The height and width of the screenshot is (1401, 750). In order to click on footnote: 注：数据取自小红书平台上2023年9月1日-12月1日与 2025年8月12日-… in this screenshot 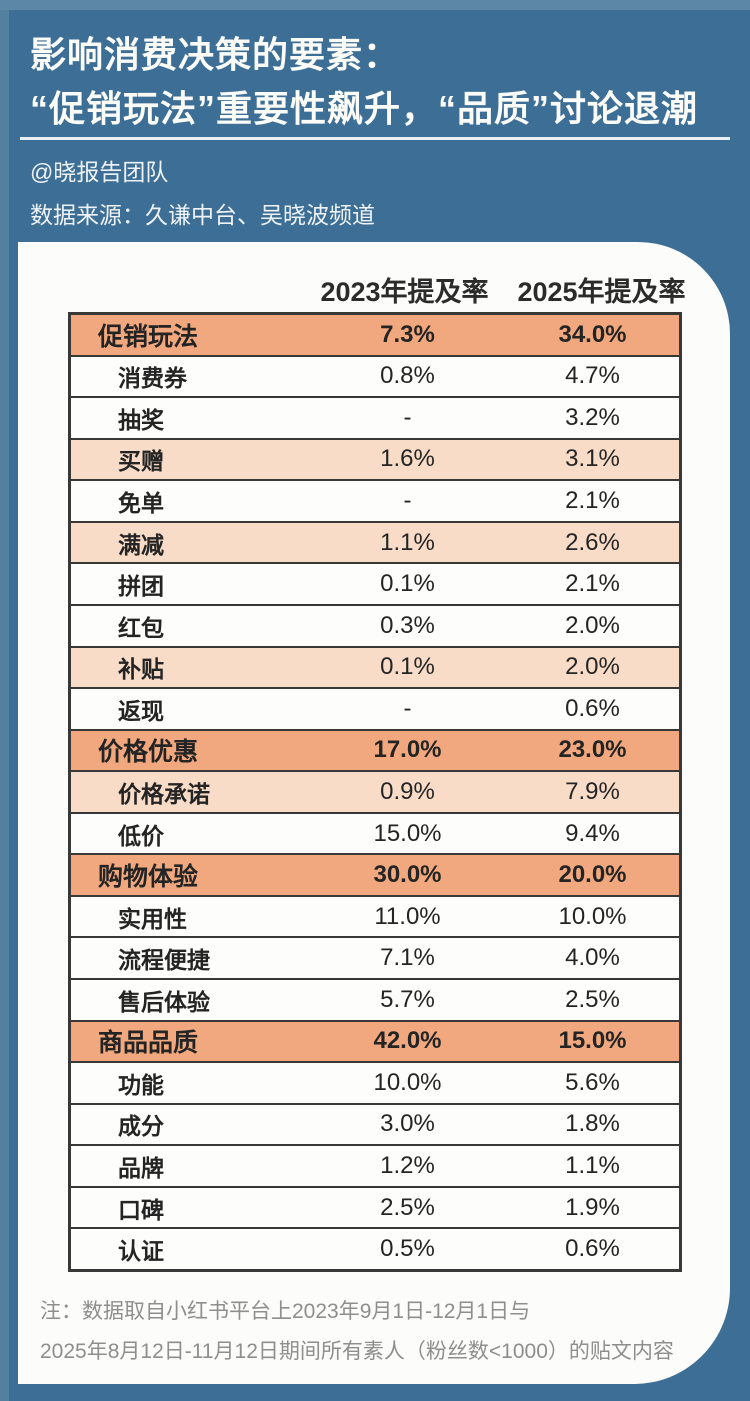, I will do `click(370, 1332)`.